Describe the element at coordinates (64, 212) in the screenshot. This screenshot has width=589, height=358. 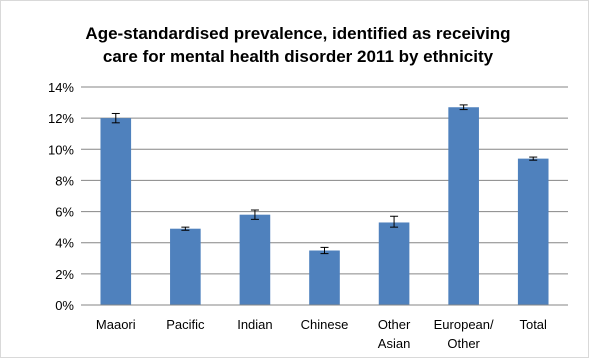
I see `y-tick-label: 6%` at that location.